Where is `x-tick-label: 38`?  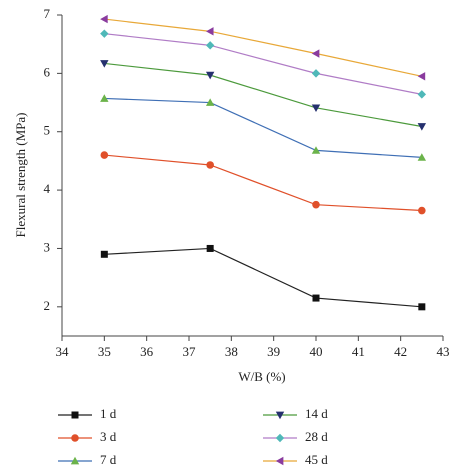
x-tick-label: 38 is located at coordinates (231, 351).